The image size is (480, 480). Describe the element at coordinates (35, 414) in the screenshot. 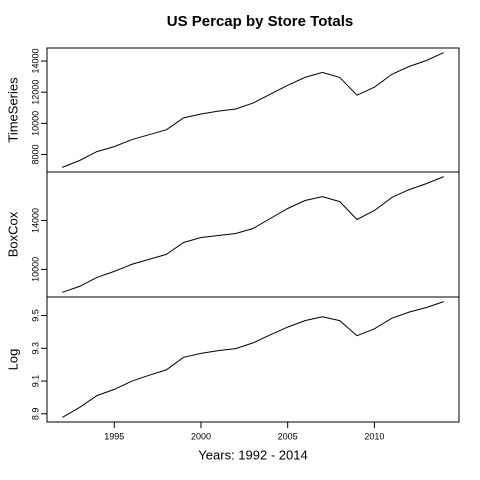

I see `y-tick-label: 8.9` at that location.